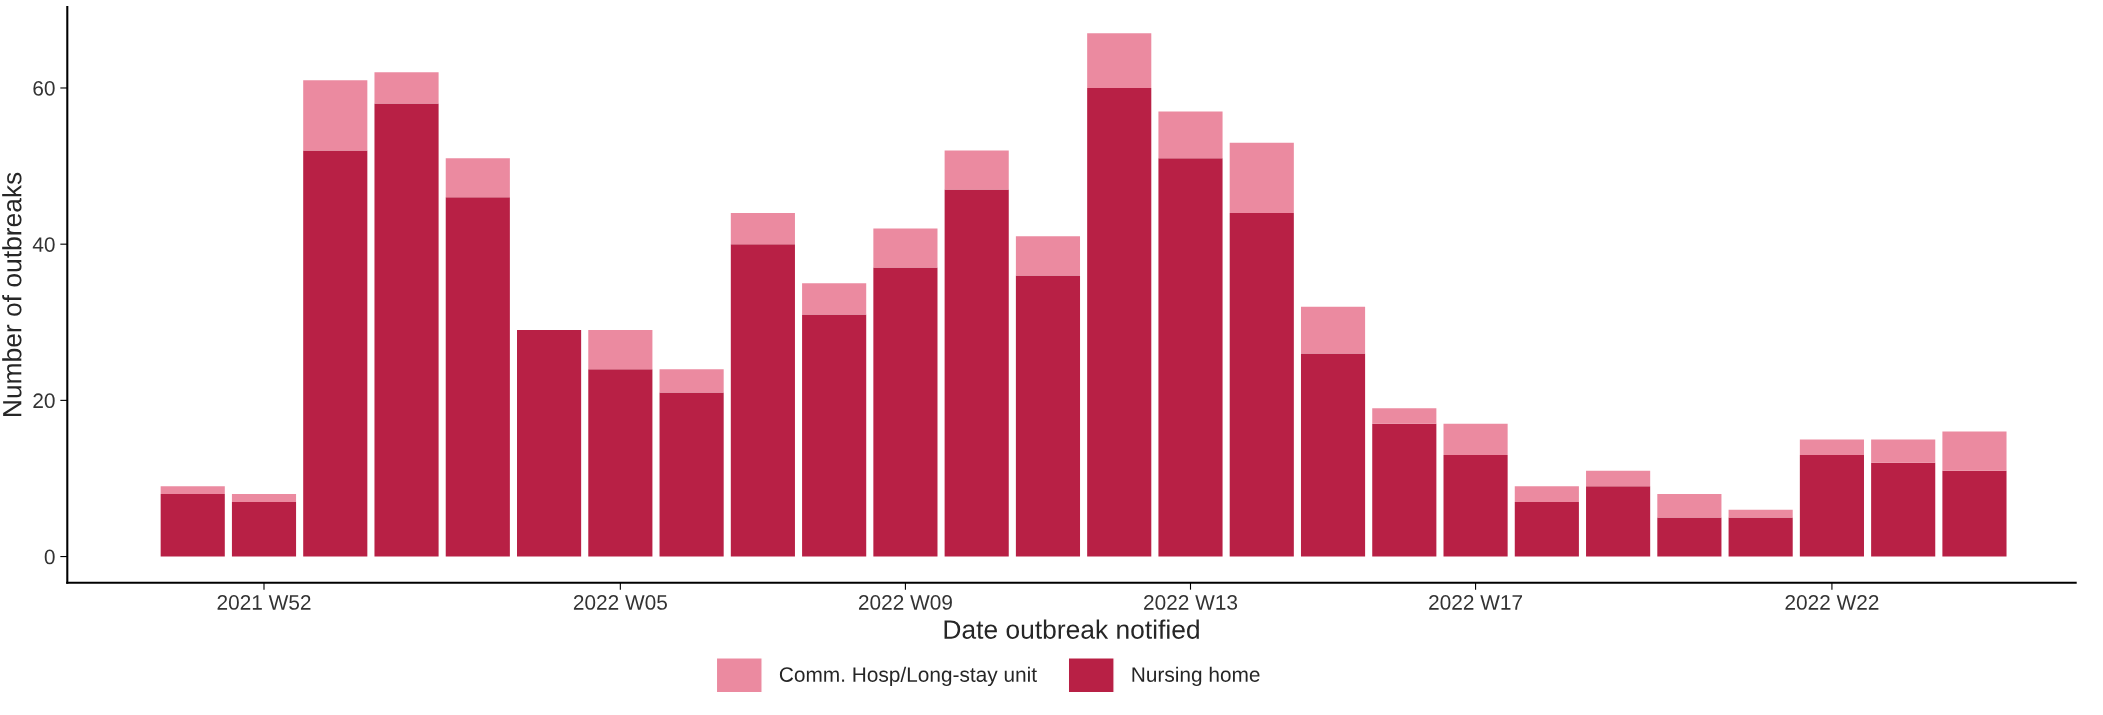 Image resolution: width=2103 pixels, height=715 pixels. What do you see at coordinates (43, 244) in the screenshot?
I see `y-tick-label: 40` at bounding box center [43, 244].